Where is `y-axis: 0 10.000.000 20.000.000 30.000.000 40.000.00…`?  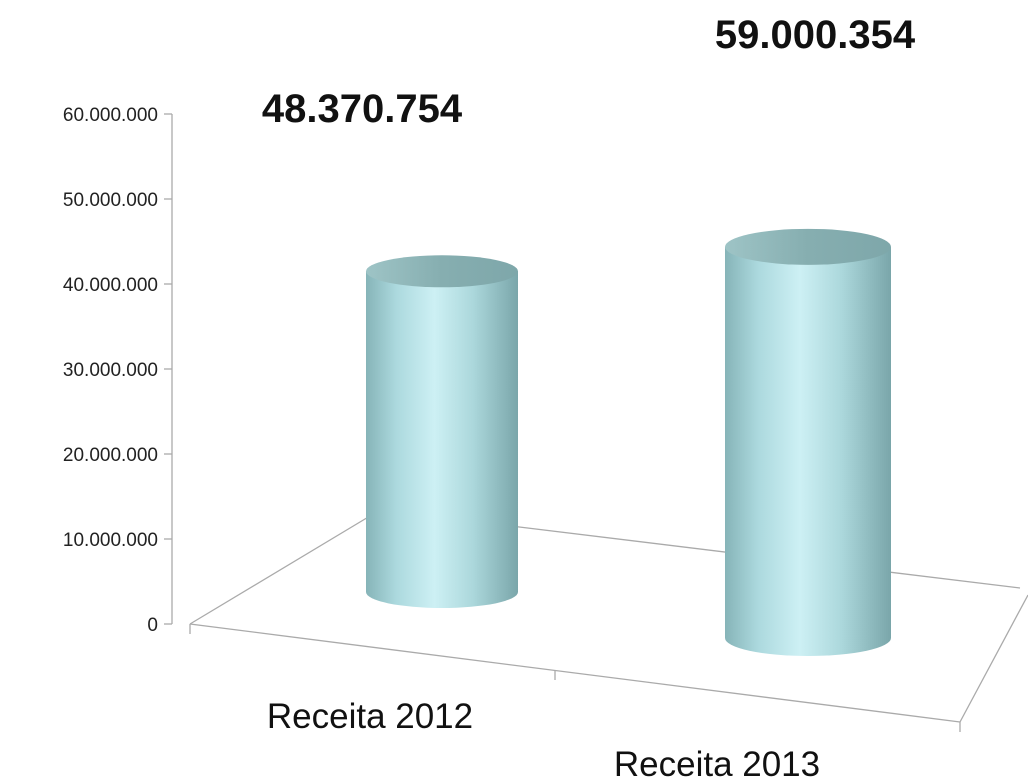 y-axis: 0 10.000.000 20.000.000 30.000.000 40.000.00… is located at coordinates (118, 370).